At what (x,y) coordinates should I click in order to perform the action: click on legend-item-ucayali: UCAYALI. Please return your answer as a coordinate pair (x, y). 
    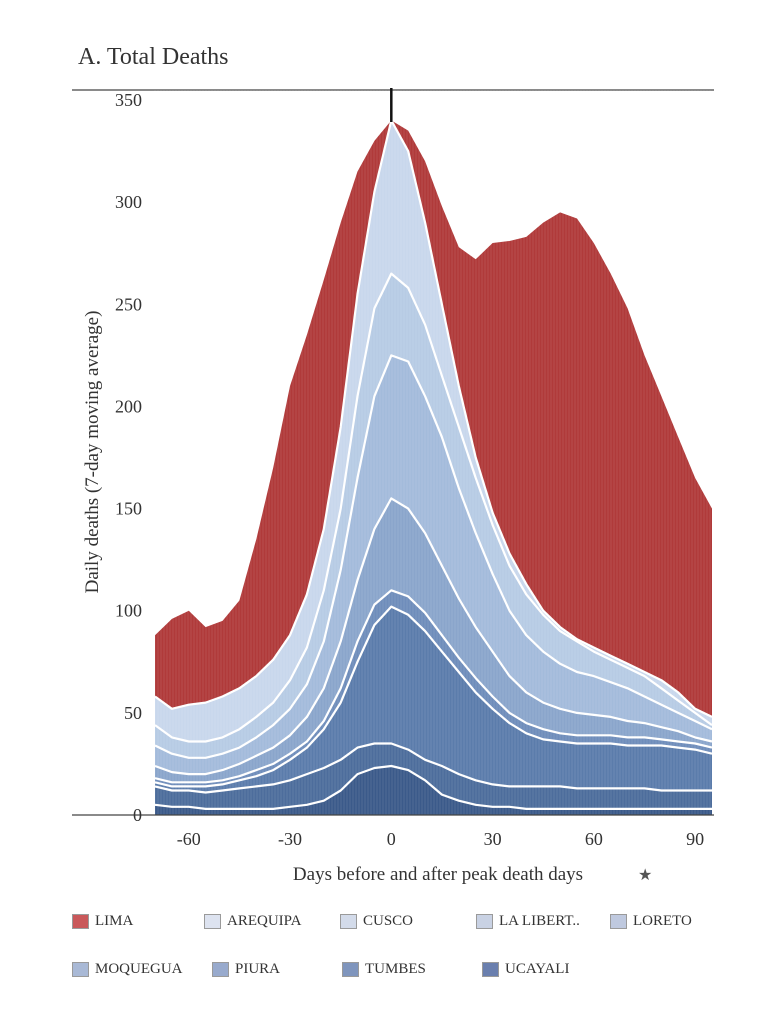
    Looking at the image, I should click on (525, 969).